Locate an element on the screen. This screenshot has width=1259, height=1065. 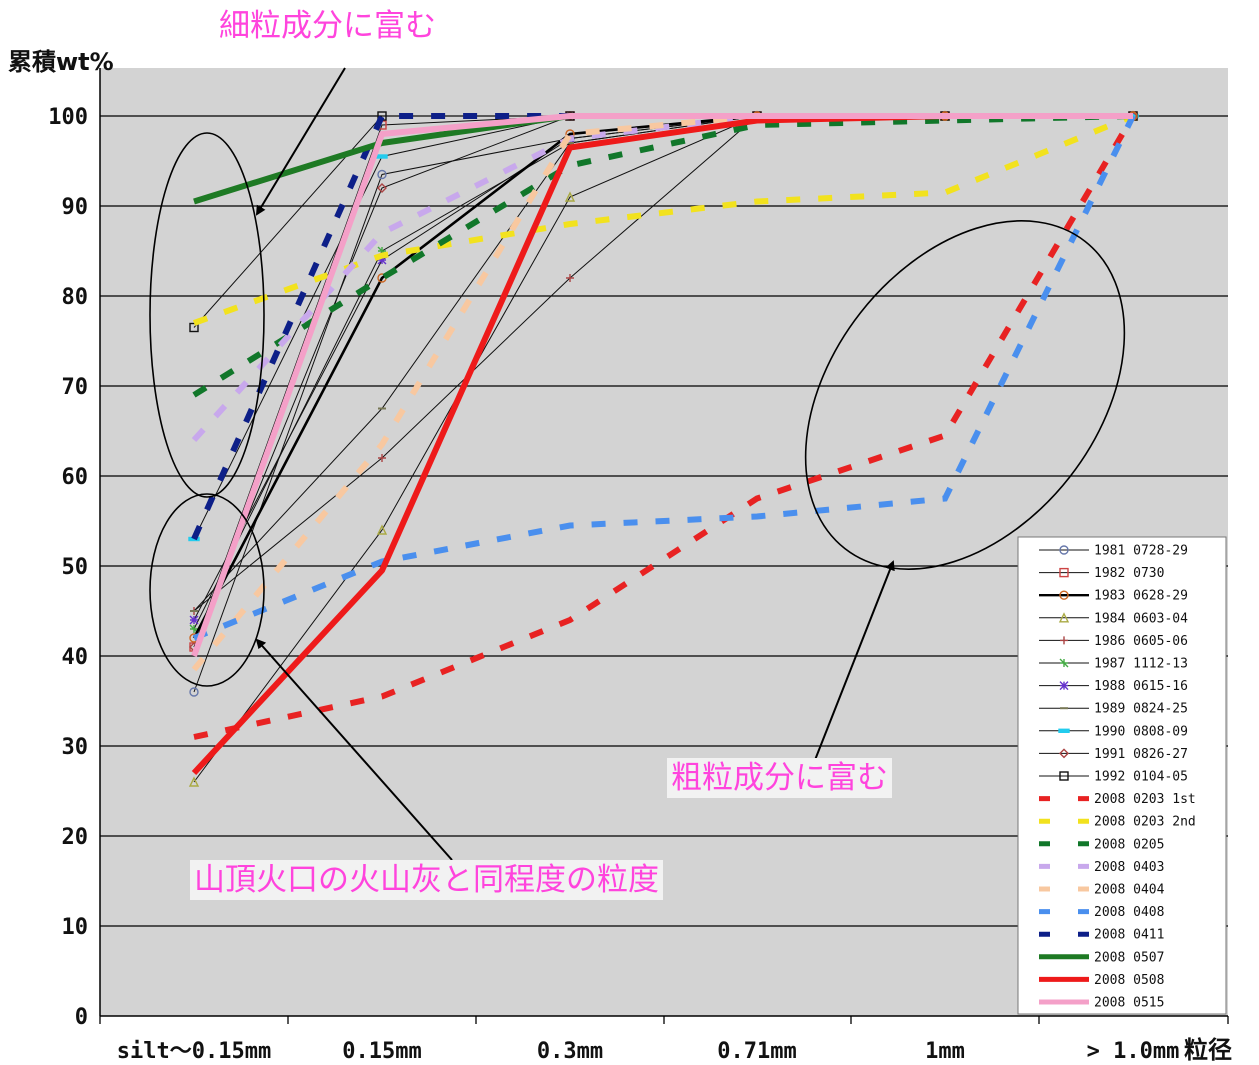
legend-label: 1981 0728-29 is located at coordinates (1141, 551).